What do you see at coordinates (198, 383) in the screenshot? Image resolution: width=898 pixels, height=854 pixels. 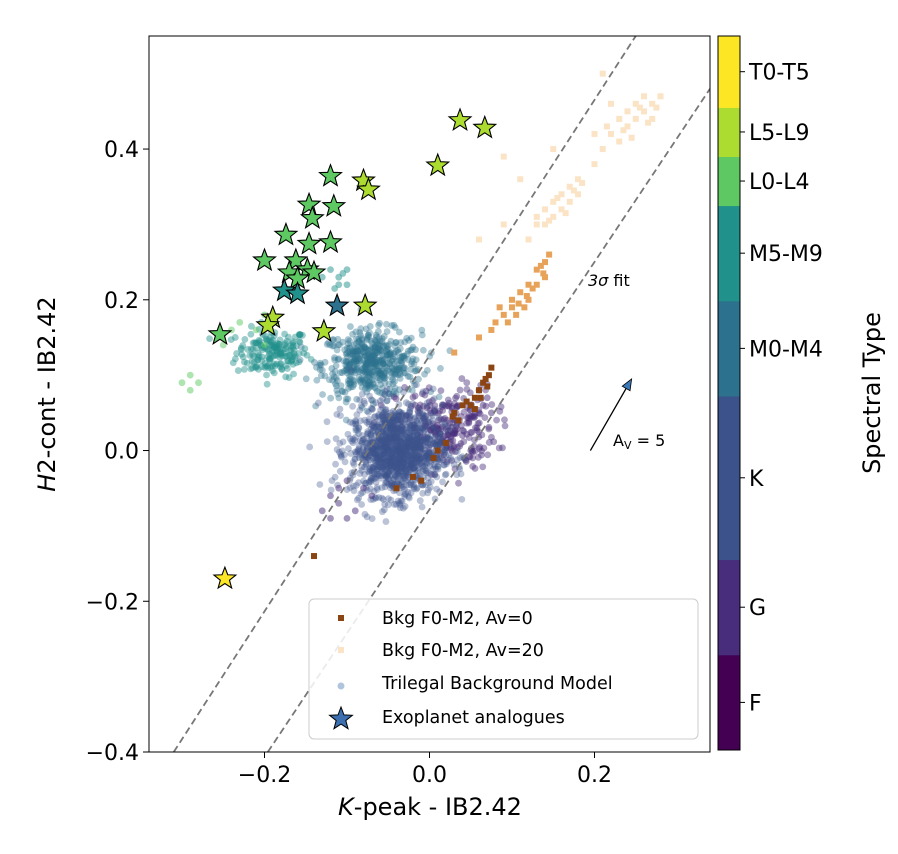 I see `trilegal-point-l` at bounding box center [198, 383].